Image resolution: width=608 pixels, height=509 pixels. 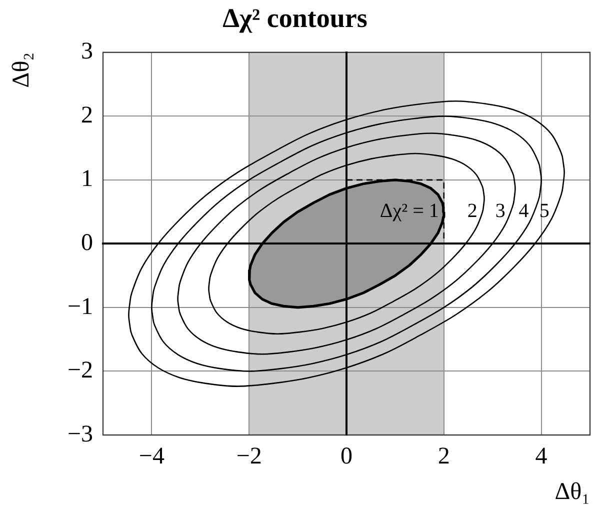 I want to click on annotation: 4, so click(x=523, y=211).